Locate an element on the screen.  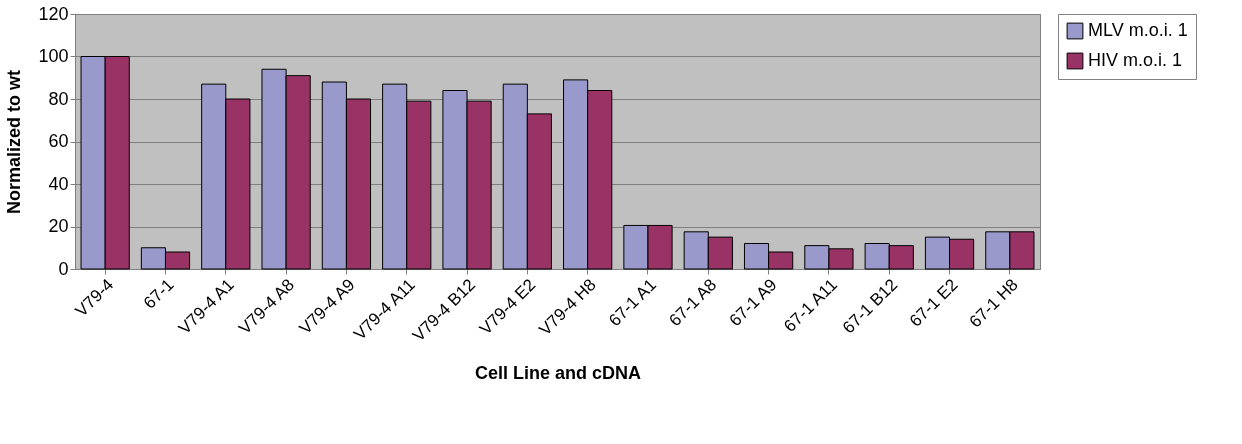
y-tick-label: 40 is located at coordinates (58, 183).